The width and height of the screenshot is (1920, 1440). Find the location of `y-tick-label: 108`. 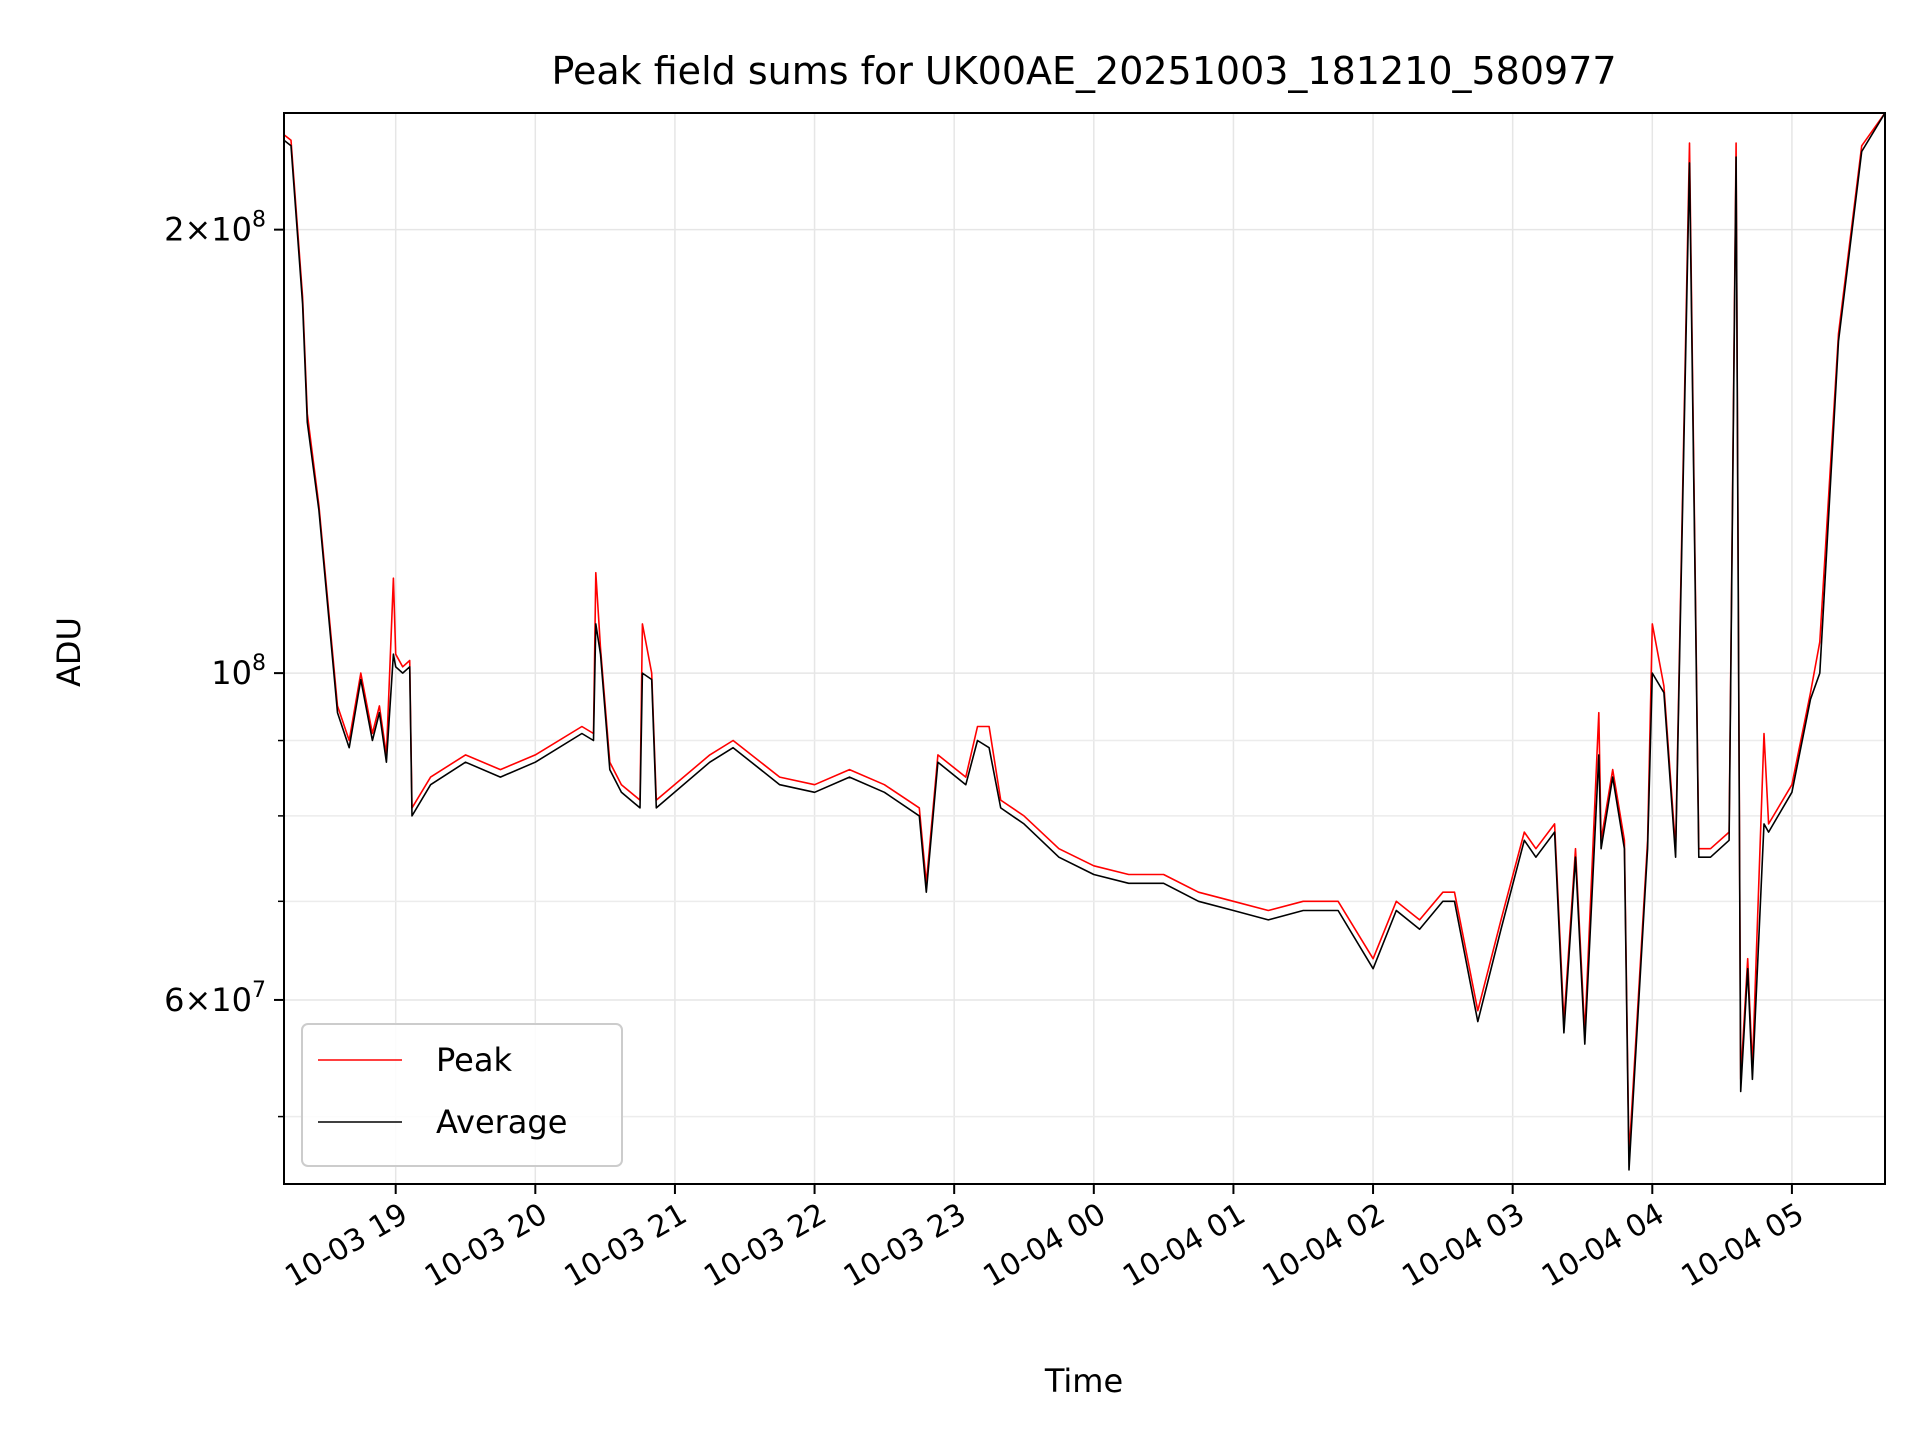

y-tick-label: 108 is located at coordinates (238, 671).